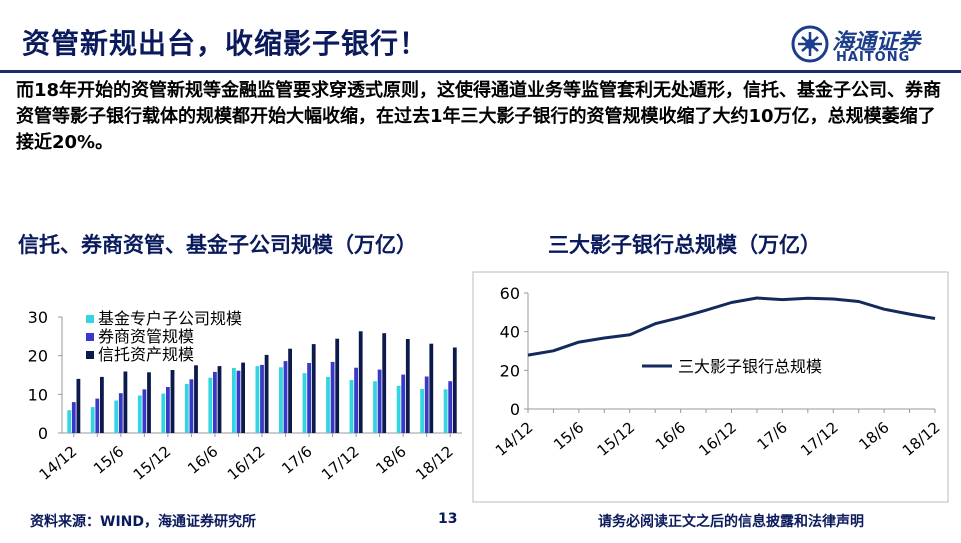 The width and height of the screenshot is (961, 543). Describe the element at coordinates (445, 411) in the screenshot. I see `bar-1-18/12` at that location.